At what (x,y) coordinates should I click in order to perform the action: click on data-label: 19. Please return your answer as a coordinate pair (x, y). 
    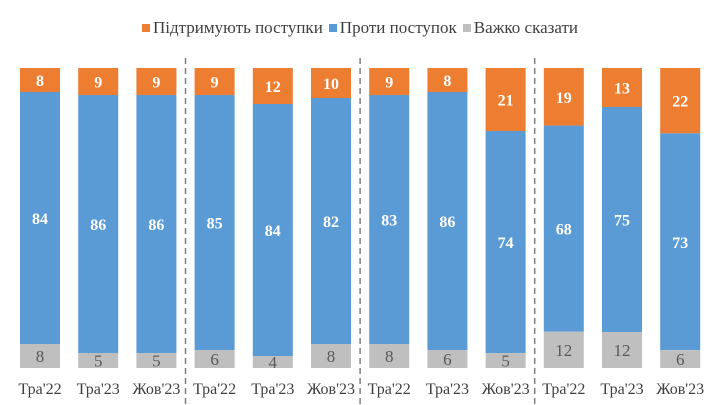
    Looking at the image, I should click on (564, 98).